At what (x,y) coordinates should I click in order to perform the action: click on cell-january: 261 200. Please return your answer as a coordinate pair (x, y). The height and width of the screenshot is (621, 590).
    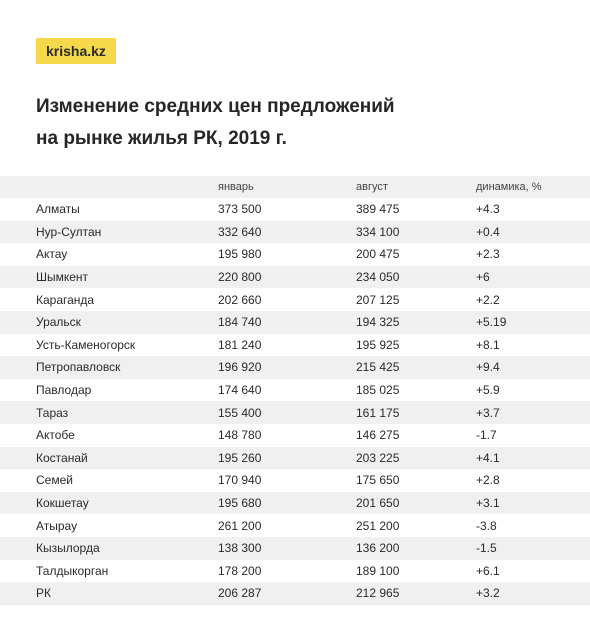
    Looking at the image, I should click on (287, 525).